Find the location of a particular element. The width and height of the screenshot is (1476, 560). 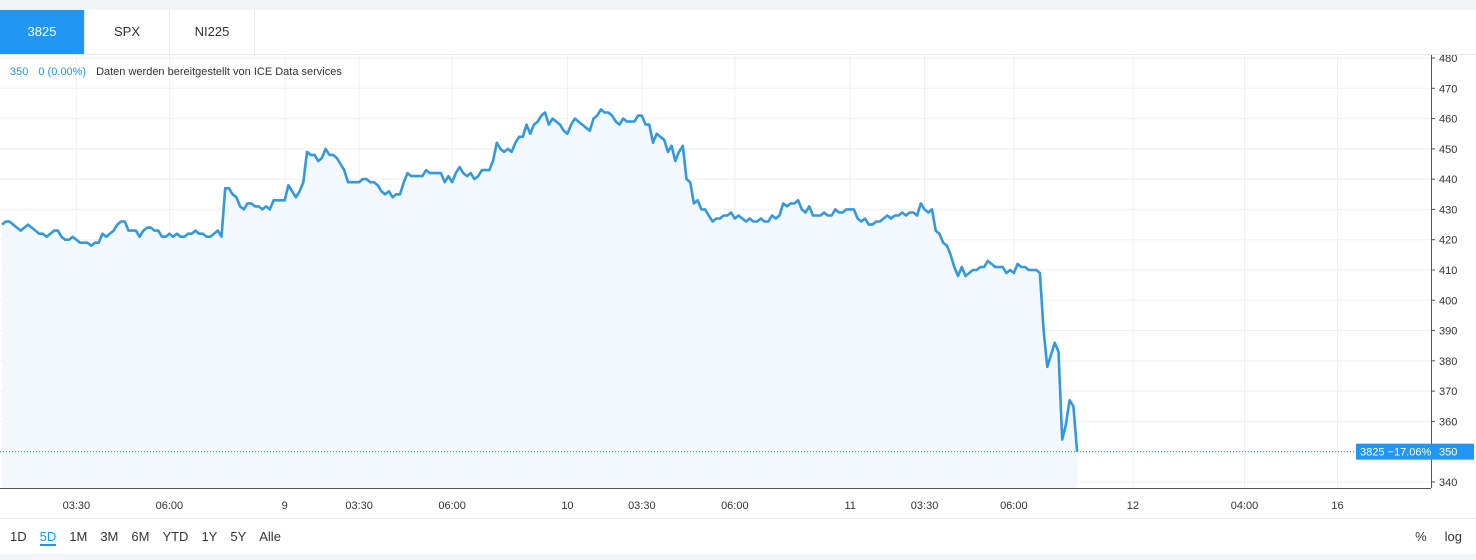

x-tick-label: 12 is located at coordinates (1133, 506).